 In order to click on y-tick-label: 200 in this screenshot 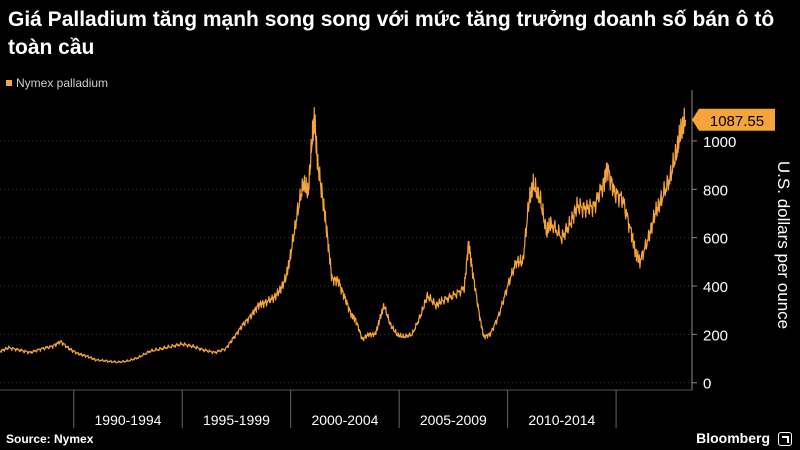, I will do `click(715, 335)`.